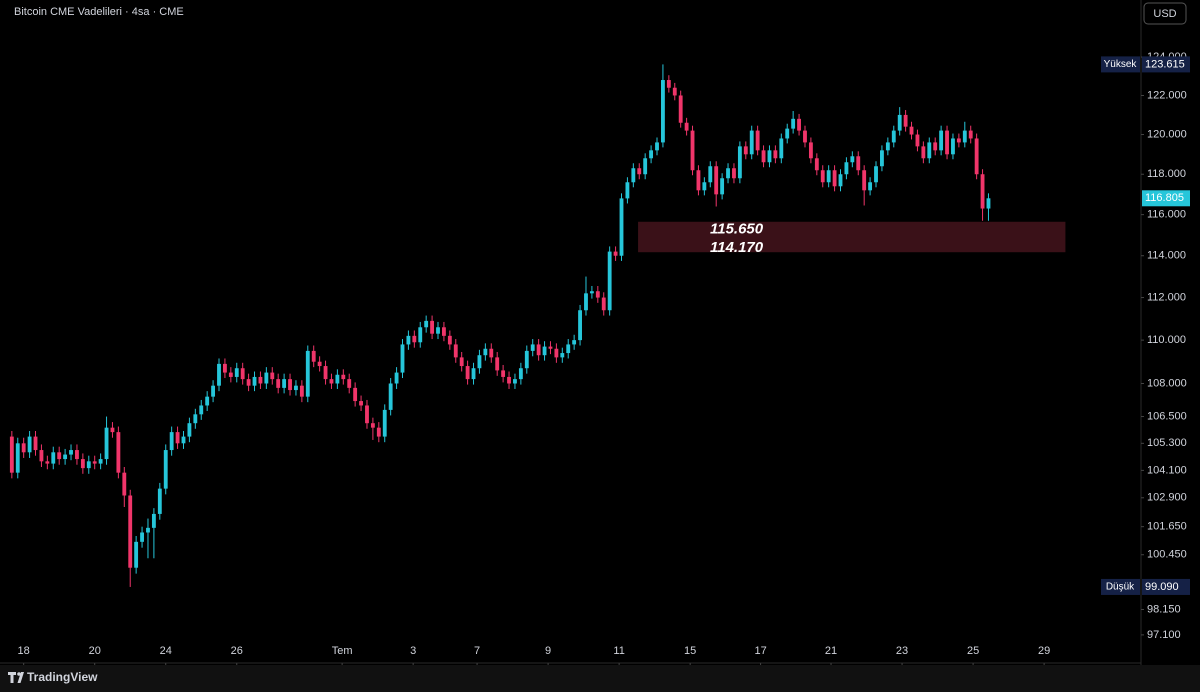  What do you see at coordinates (690, 651) in the screenshot?
I see `x-tick-label: 15` at bounding box center [690, 651].